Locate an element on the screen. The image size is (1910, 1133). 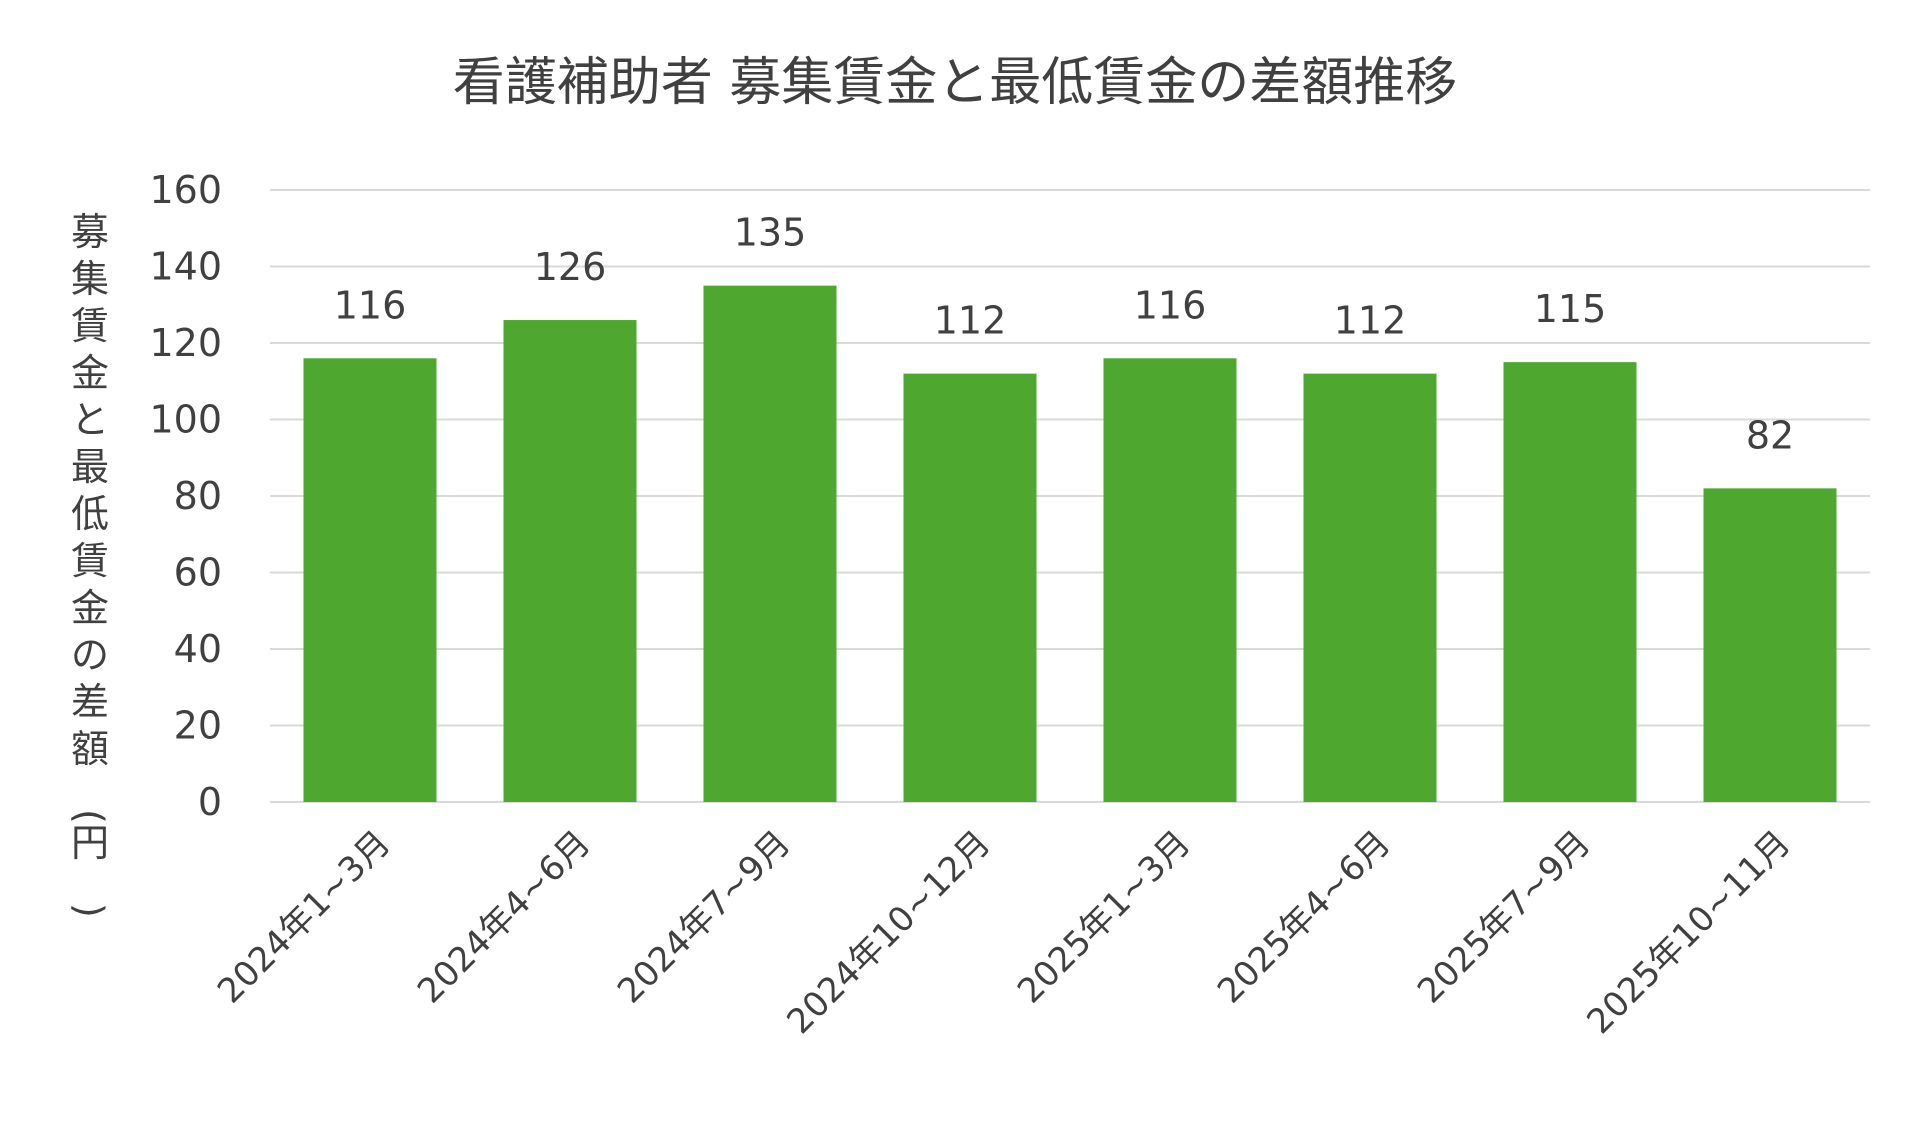
y-tick-label: 0 is located at coordinates (210, 802).